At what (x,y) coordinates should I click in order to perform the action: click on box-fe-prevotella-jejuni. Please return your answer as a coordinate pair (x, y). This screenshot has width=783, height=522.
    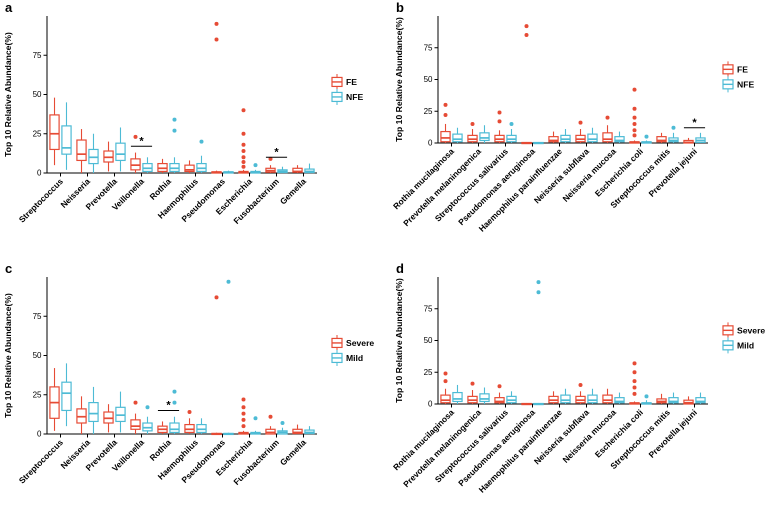
    Looking at the image, I should click on (688, 140).